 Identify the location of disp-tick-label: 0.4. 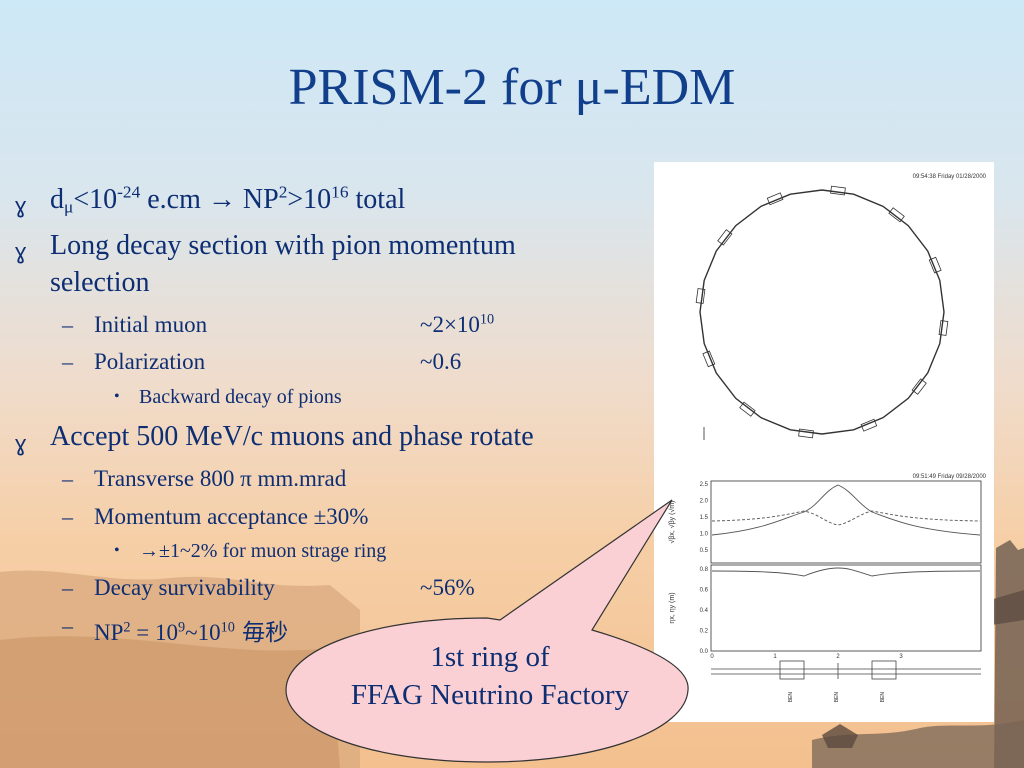
(704, 611).